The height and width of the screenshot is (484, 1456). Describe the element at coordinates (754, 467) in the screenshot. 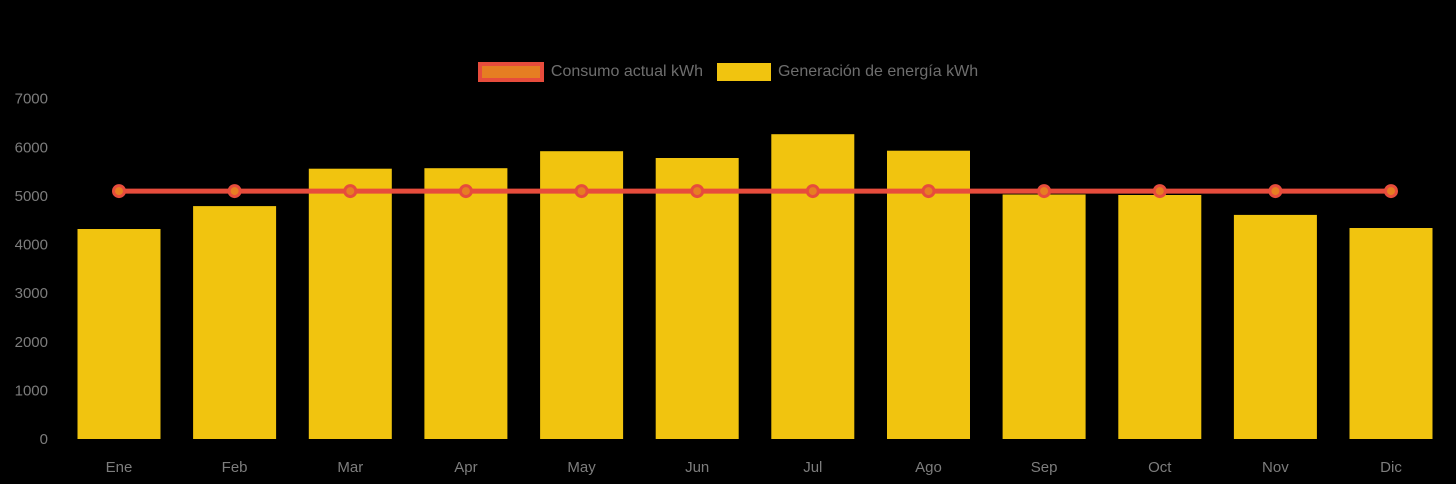

I see `x-axis-tick-labels: Ene Feb Mar Apr May Jun Jul Ago Sep Oct Nov Dic` at that location.